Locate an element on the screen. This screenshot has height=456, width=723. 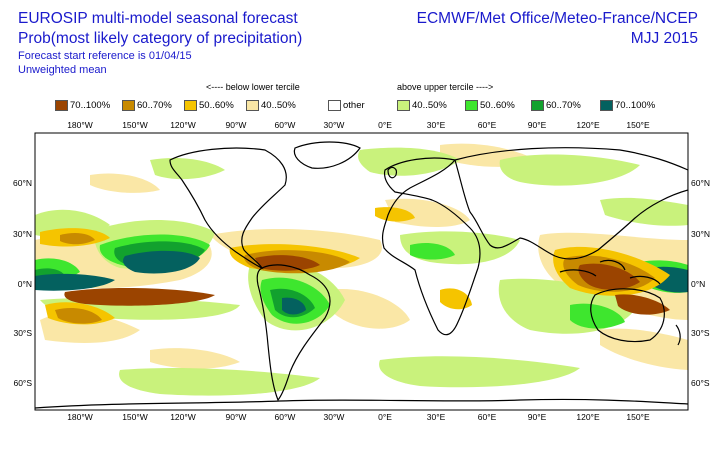
lon-tick-label: 90°E is located at coordinates (537, 125).